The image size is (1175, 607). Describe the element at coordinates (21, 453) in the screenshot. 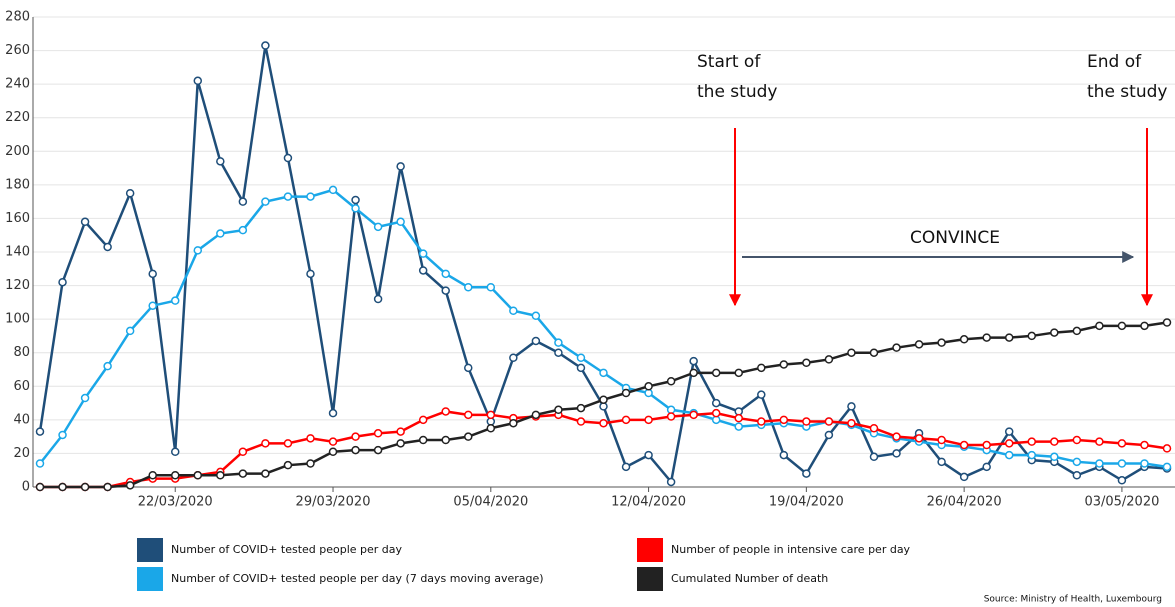

I see `y-tick-label: 20` at that location.